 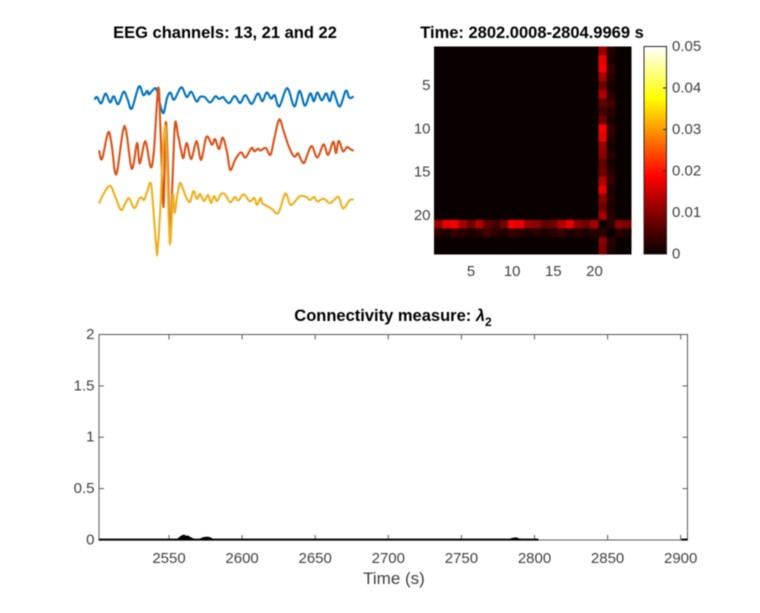 I want to click on svg-text: 2850, so click(x=607, y=558).